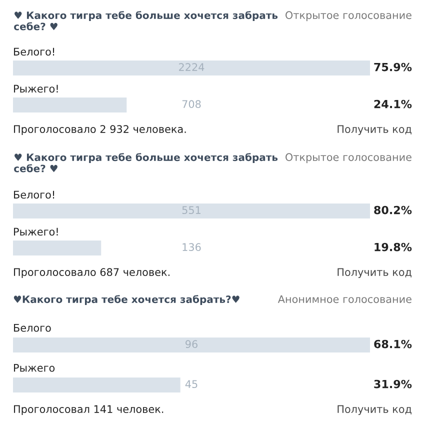  Describe the element at coordinates (32, 328) in the screenshot. I see `y-tick-label: Белого` at that location.